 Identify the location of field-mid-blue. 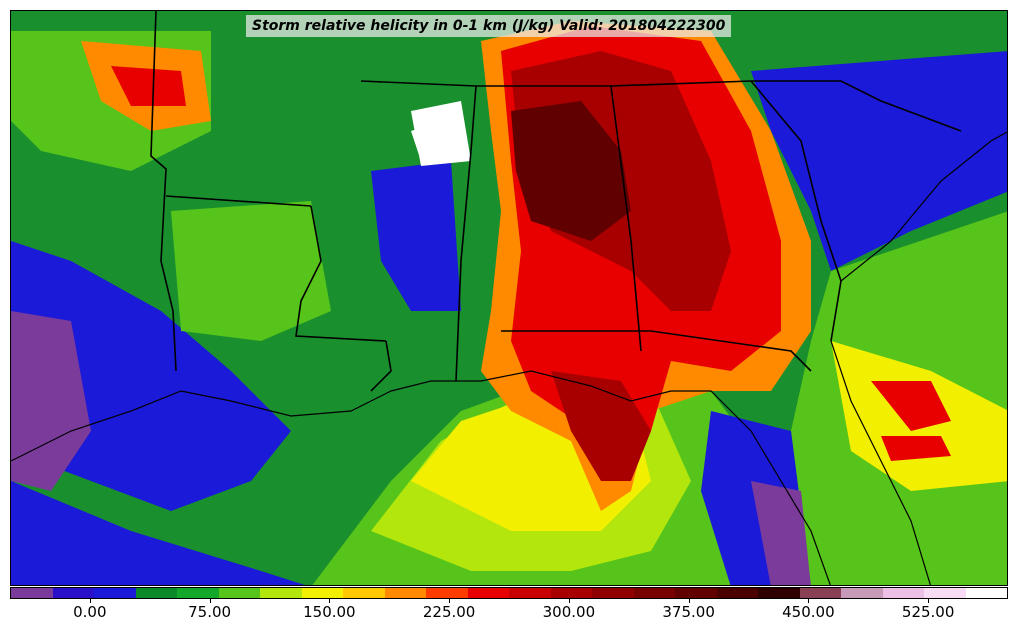
(416, 236).